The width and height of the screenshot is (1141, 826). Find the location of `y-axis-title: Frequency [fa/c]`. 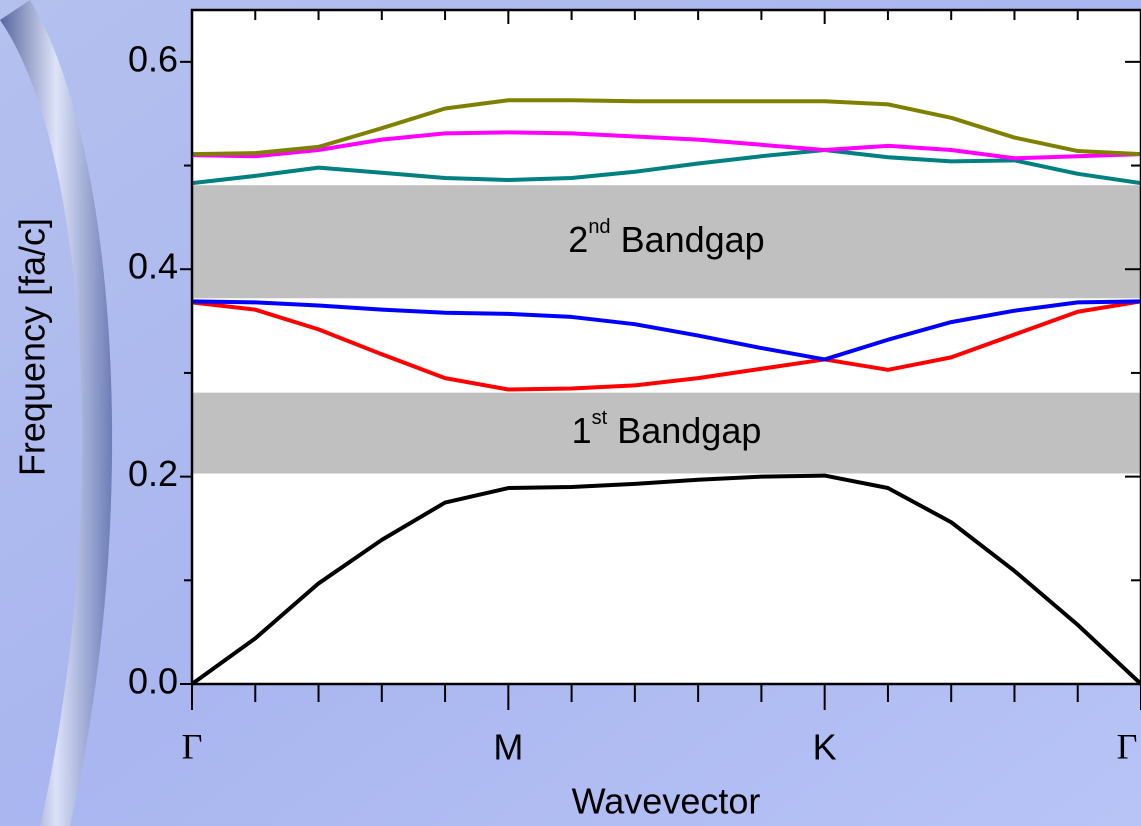

y-axis-title: Frequency [fa/c] is located at coordinates (32, 347).